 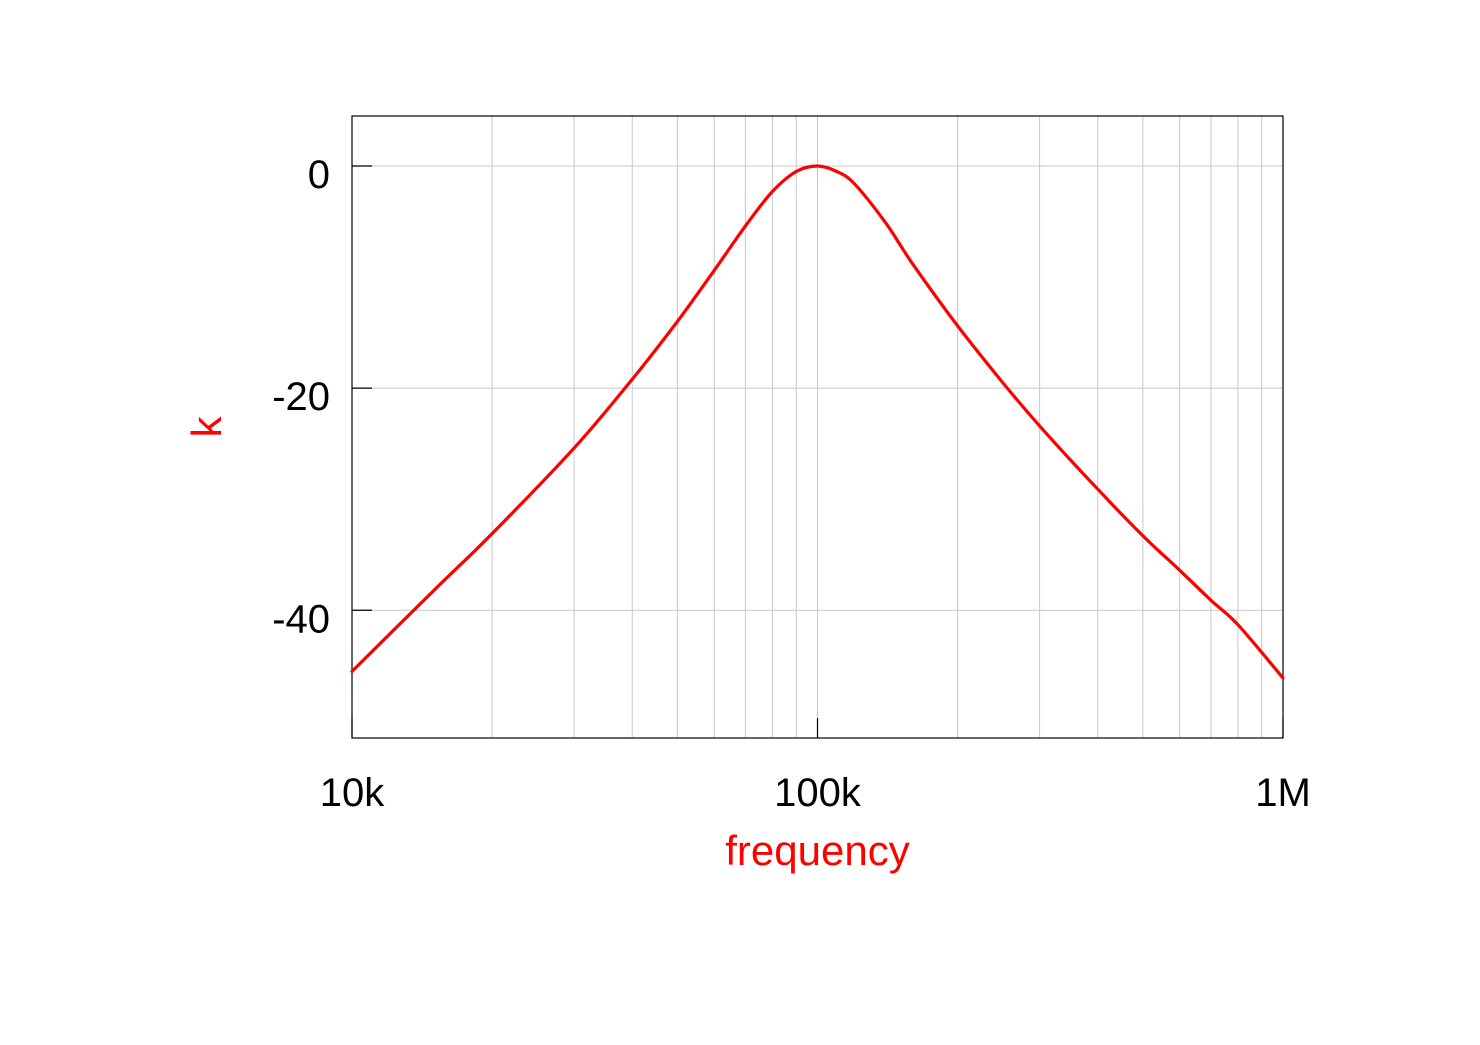 What do you see at coordinates (352, 793) in the screenshot?
I see `x-tick-label: 10k` at bounding box center [352, 793].